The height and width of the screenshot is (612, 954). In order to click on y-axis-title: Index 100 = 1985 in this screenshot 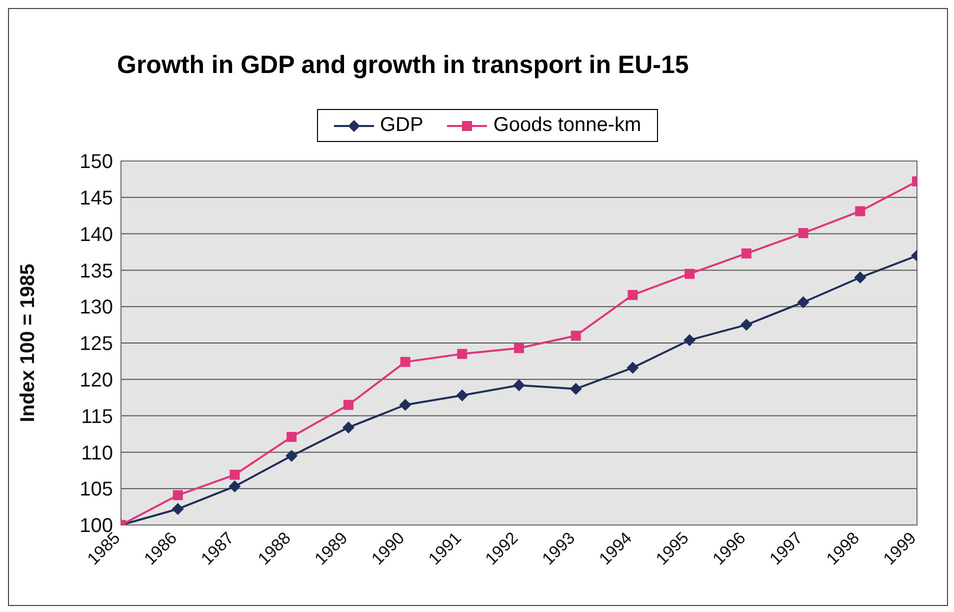, I will do `click(28, 343)`.